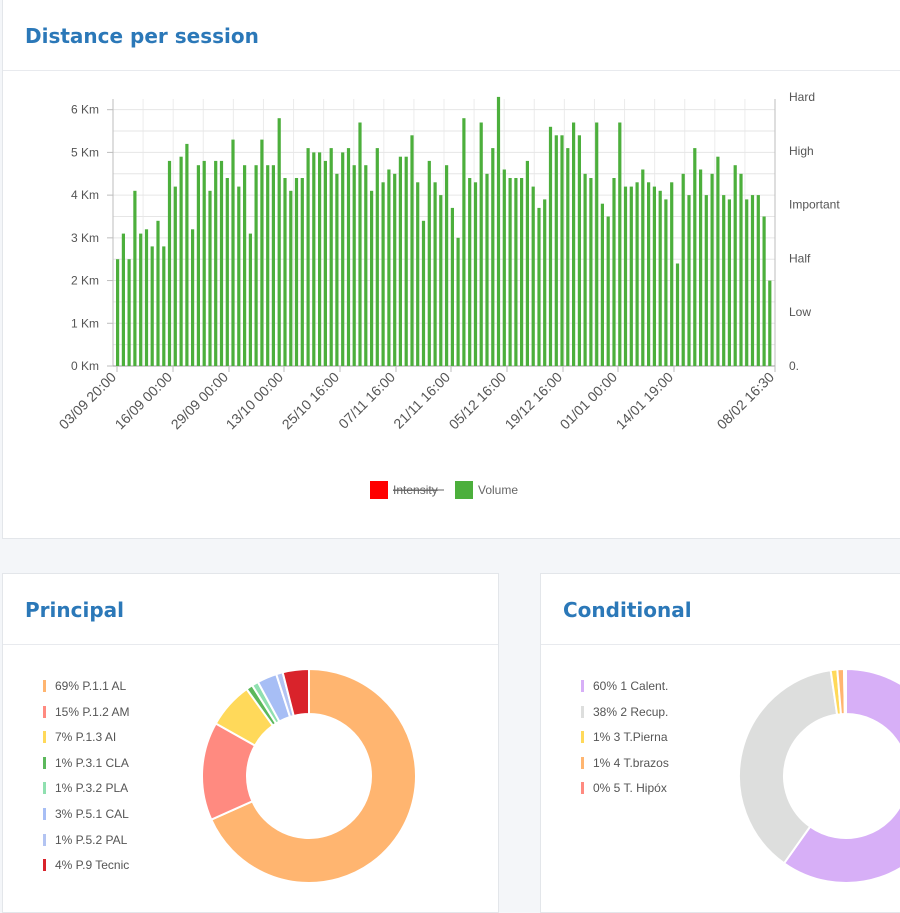  Describe the element at coordinates (794, 366) in the screenshot. I see `y2-tick-label: 0.` at that location.